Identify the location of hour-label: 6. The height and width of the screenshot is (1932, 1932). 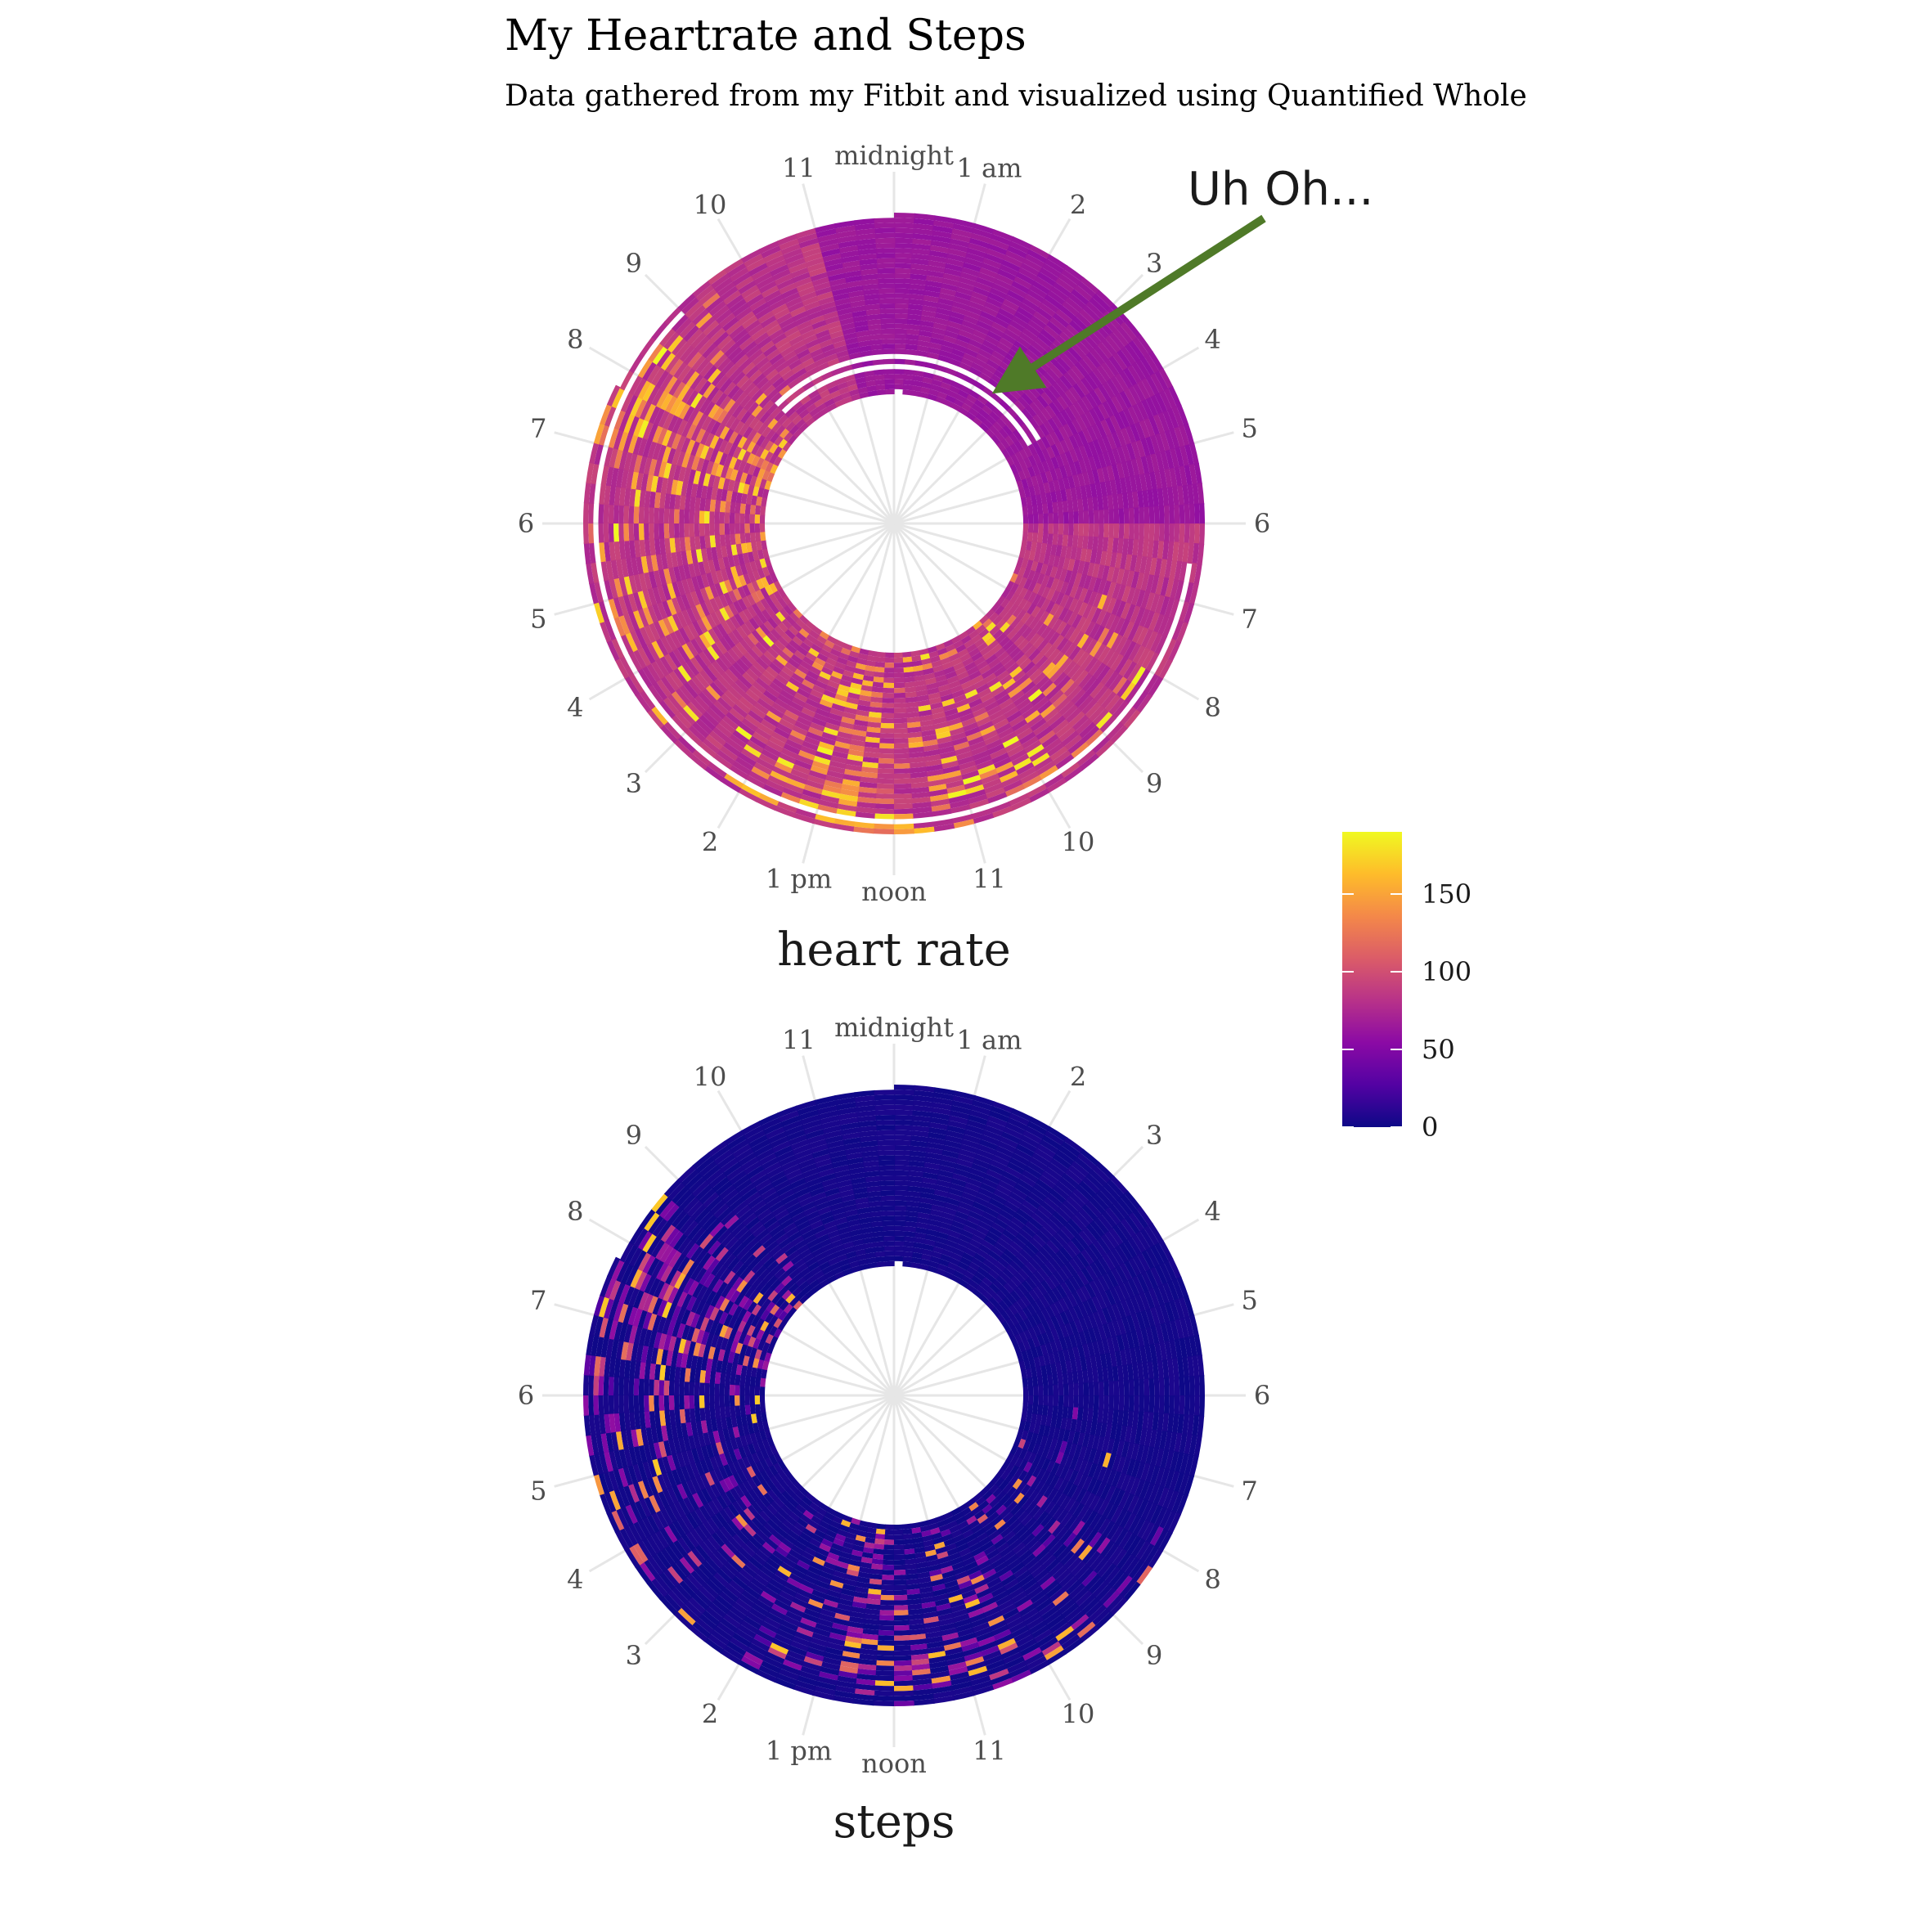
(1262, 524).